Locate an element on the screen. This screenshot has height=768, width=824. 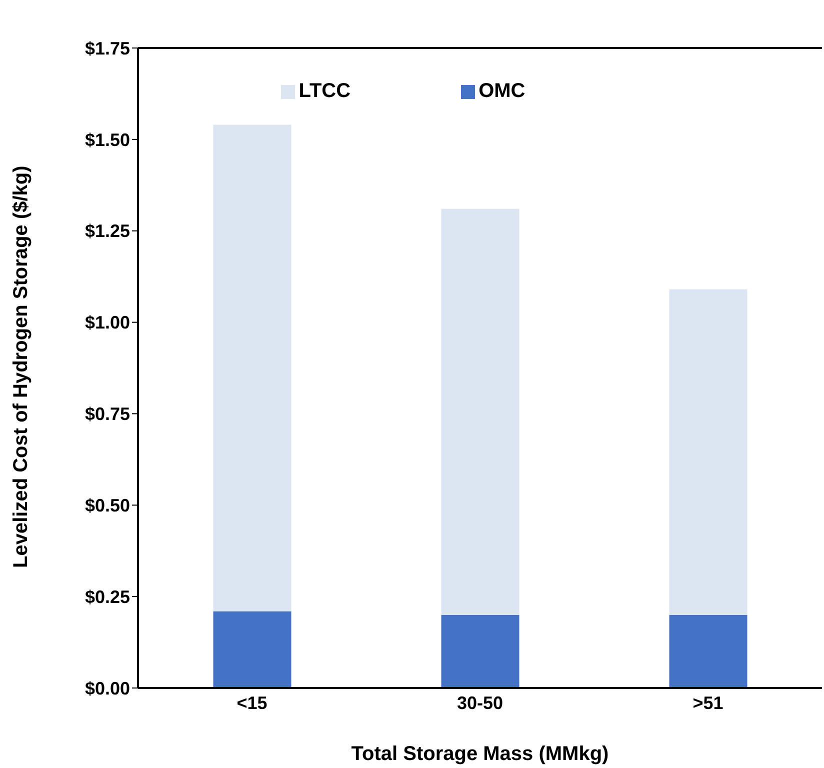
x-tick-label: <15 is located at coordinates (252, 702).